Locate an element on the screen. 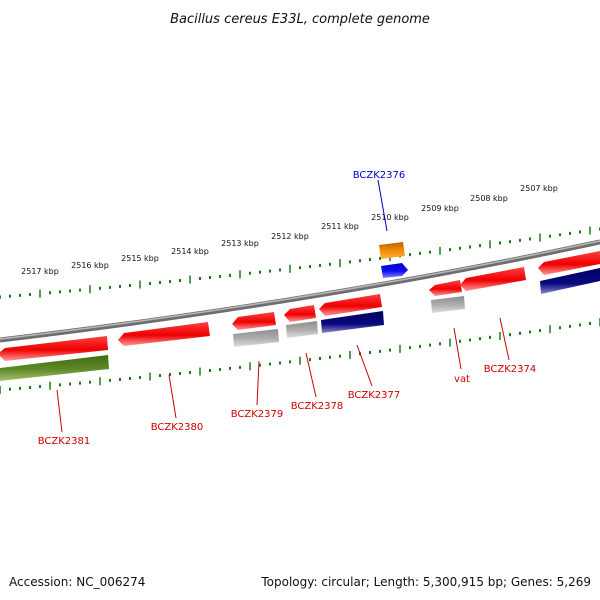 The height and width of the screenshot is (600, 600). gene-vat is located at coordinates (445, 288).